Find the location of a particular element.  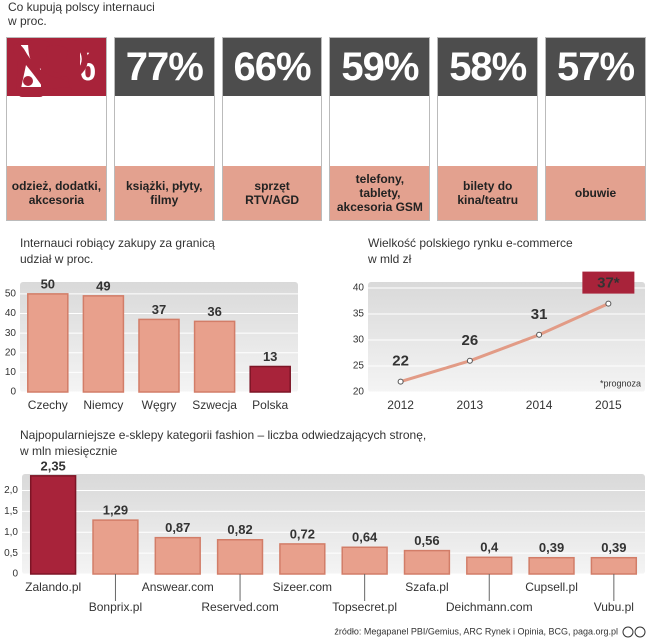

tile: 66% sprzęt RTV/AGD is located at coordinates (167, 129).